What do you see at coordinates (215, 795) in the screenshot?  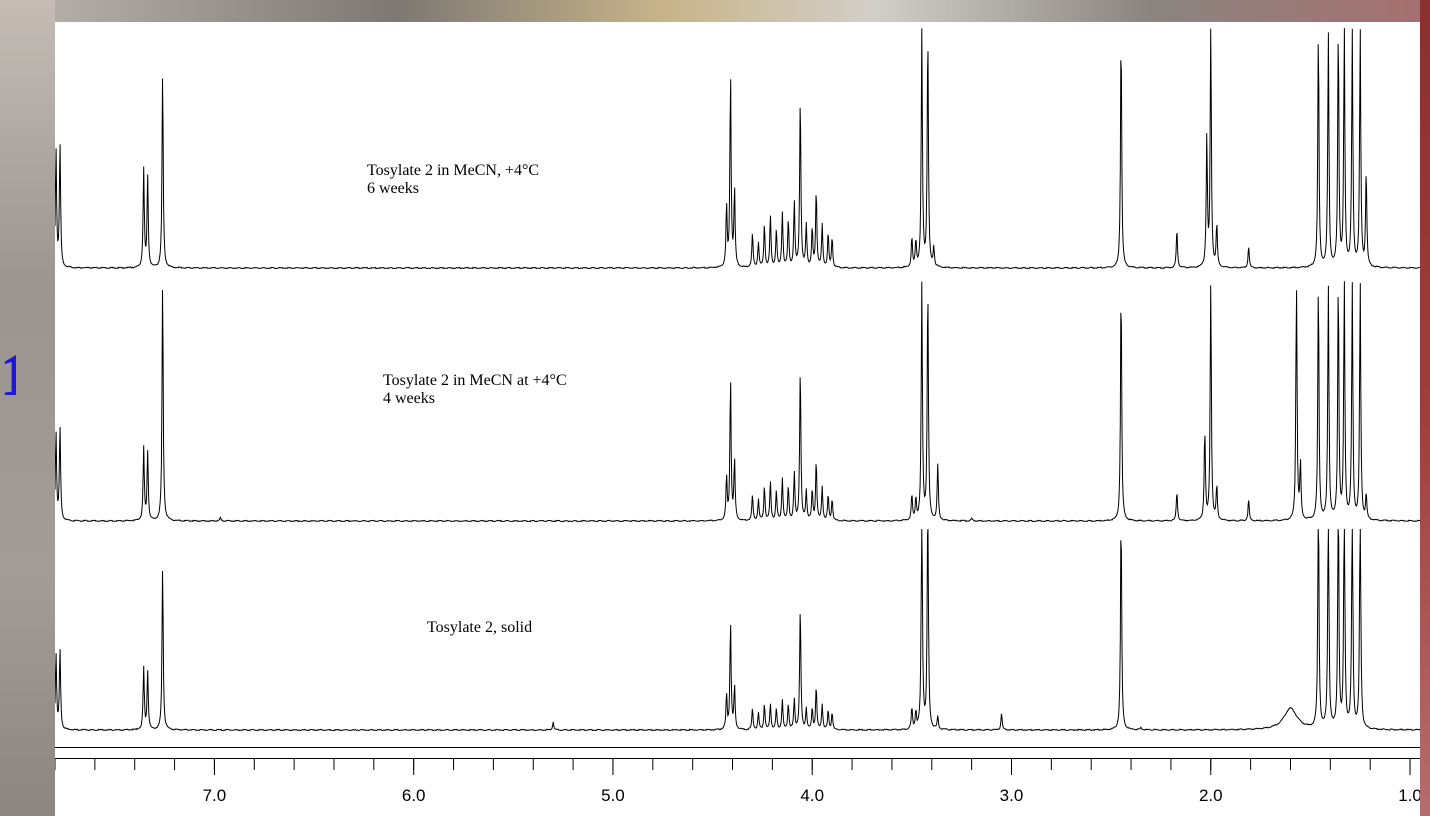 I see `axis-tick-label-7.0: 7.0` at bounding box center [215, 795].